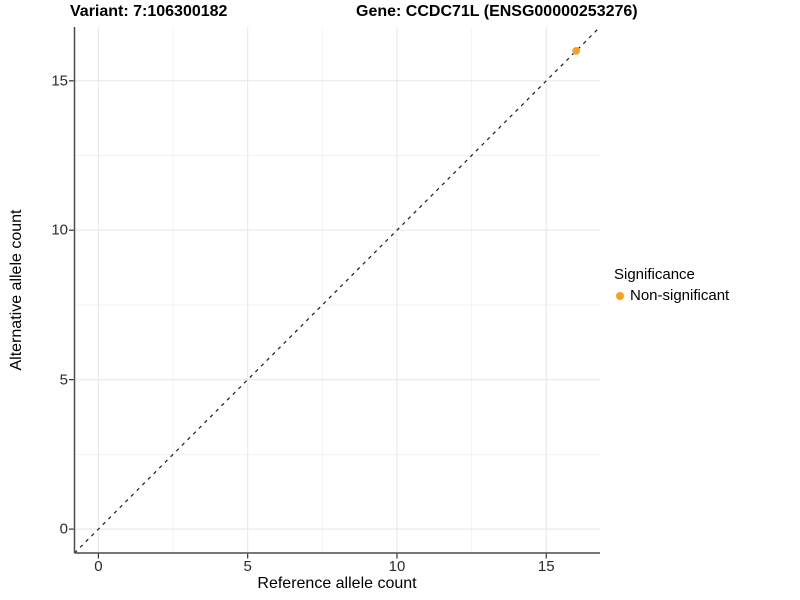 The width and height of the screenshot is (800, 600). What do you see at coordinates (576, 51) in the screenshot?
I see `data-point` at bounding box center [576, 51].